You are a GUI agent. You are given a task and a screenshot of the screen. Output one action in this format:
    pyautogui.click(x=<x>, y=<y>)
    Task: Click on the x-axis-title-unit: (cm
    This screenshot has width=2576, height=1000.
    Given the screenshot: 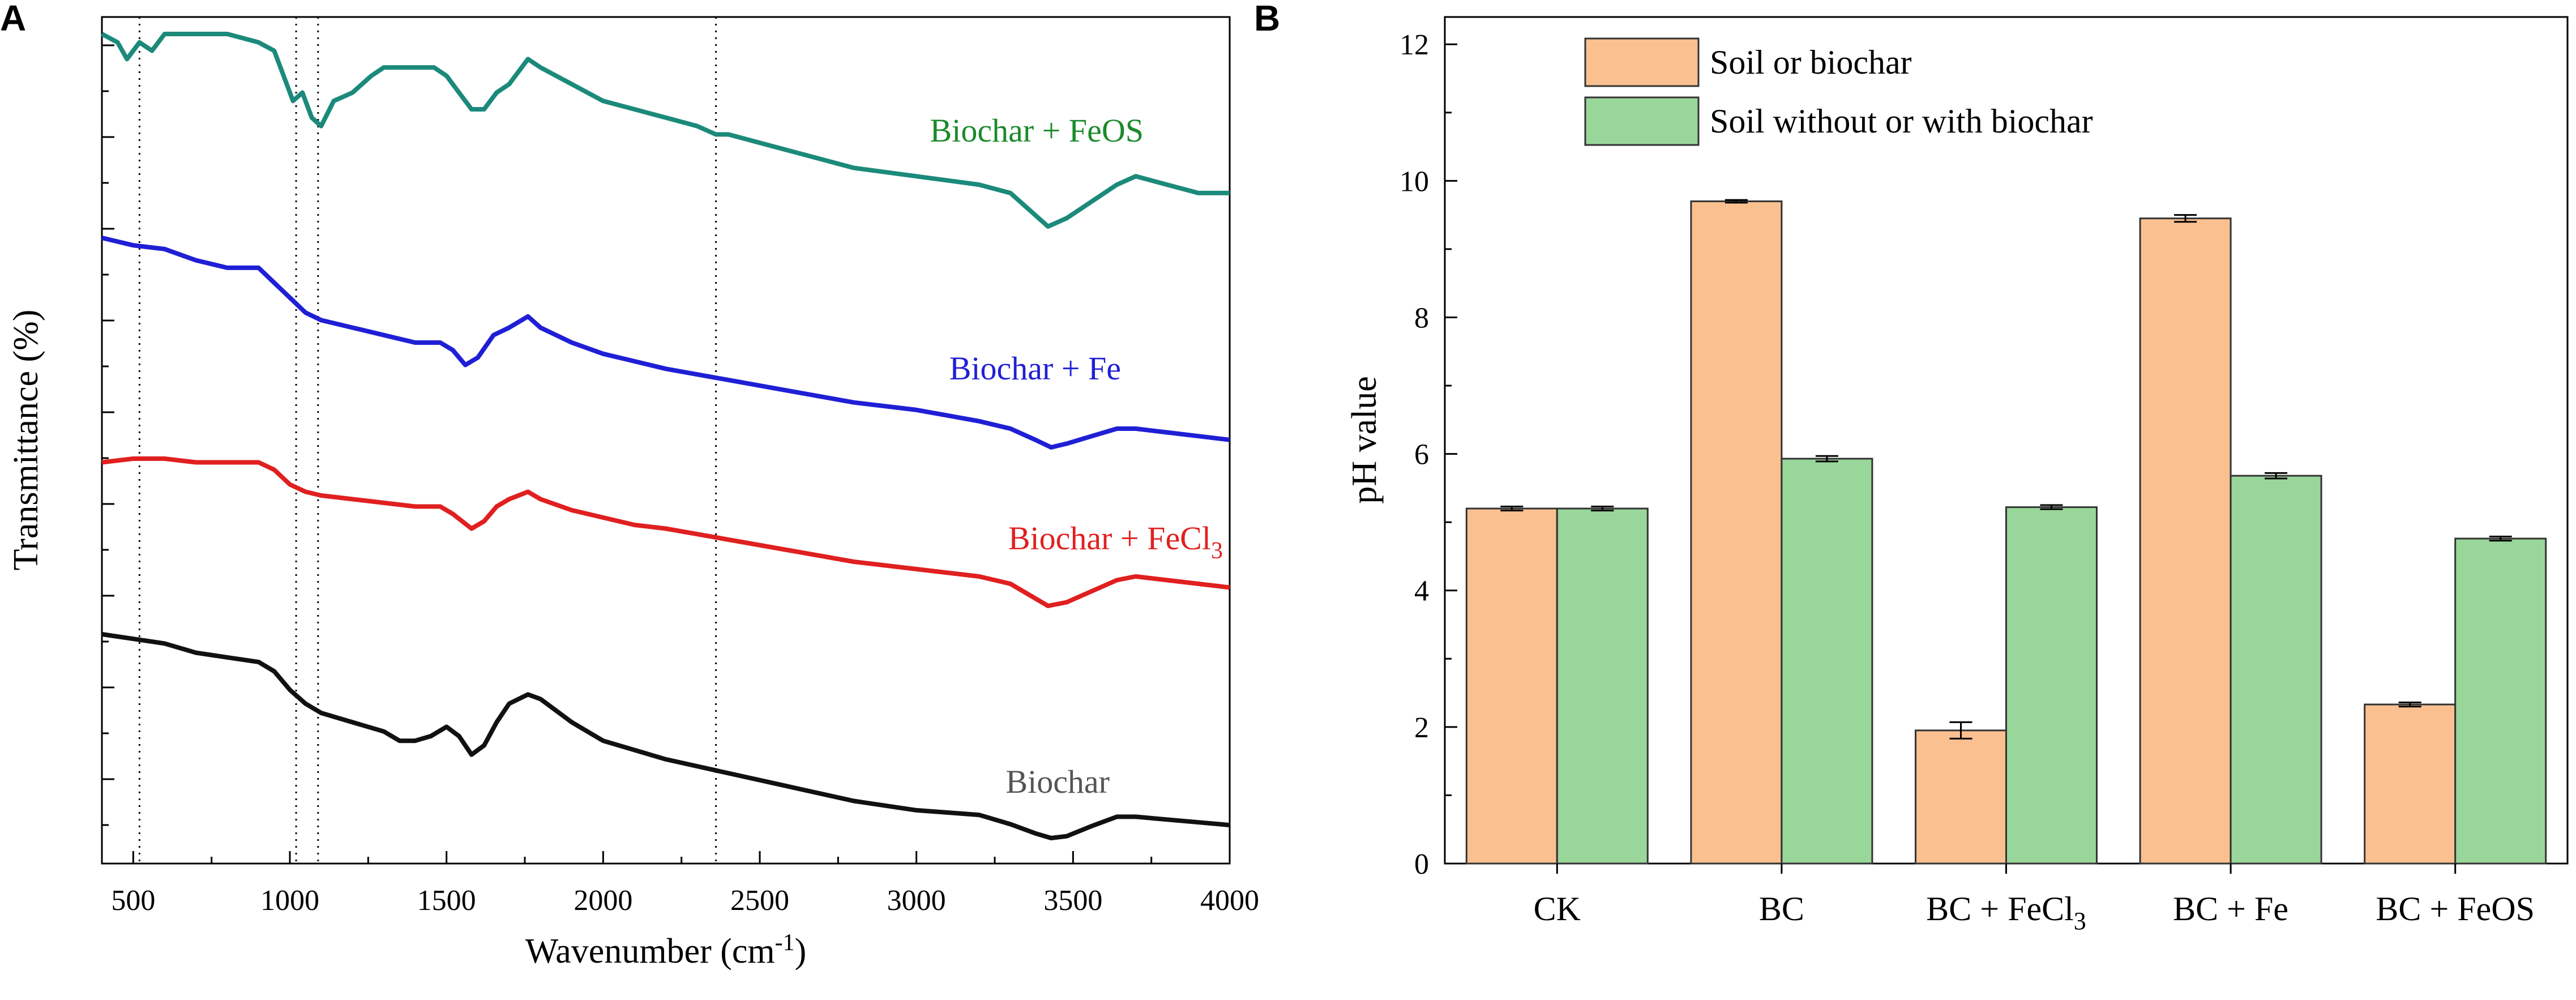 What is the action you would take?
    pyautogui.click(x=747, y=951)
    